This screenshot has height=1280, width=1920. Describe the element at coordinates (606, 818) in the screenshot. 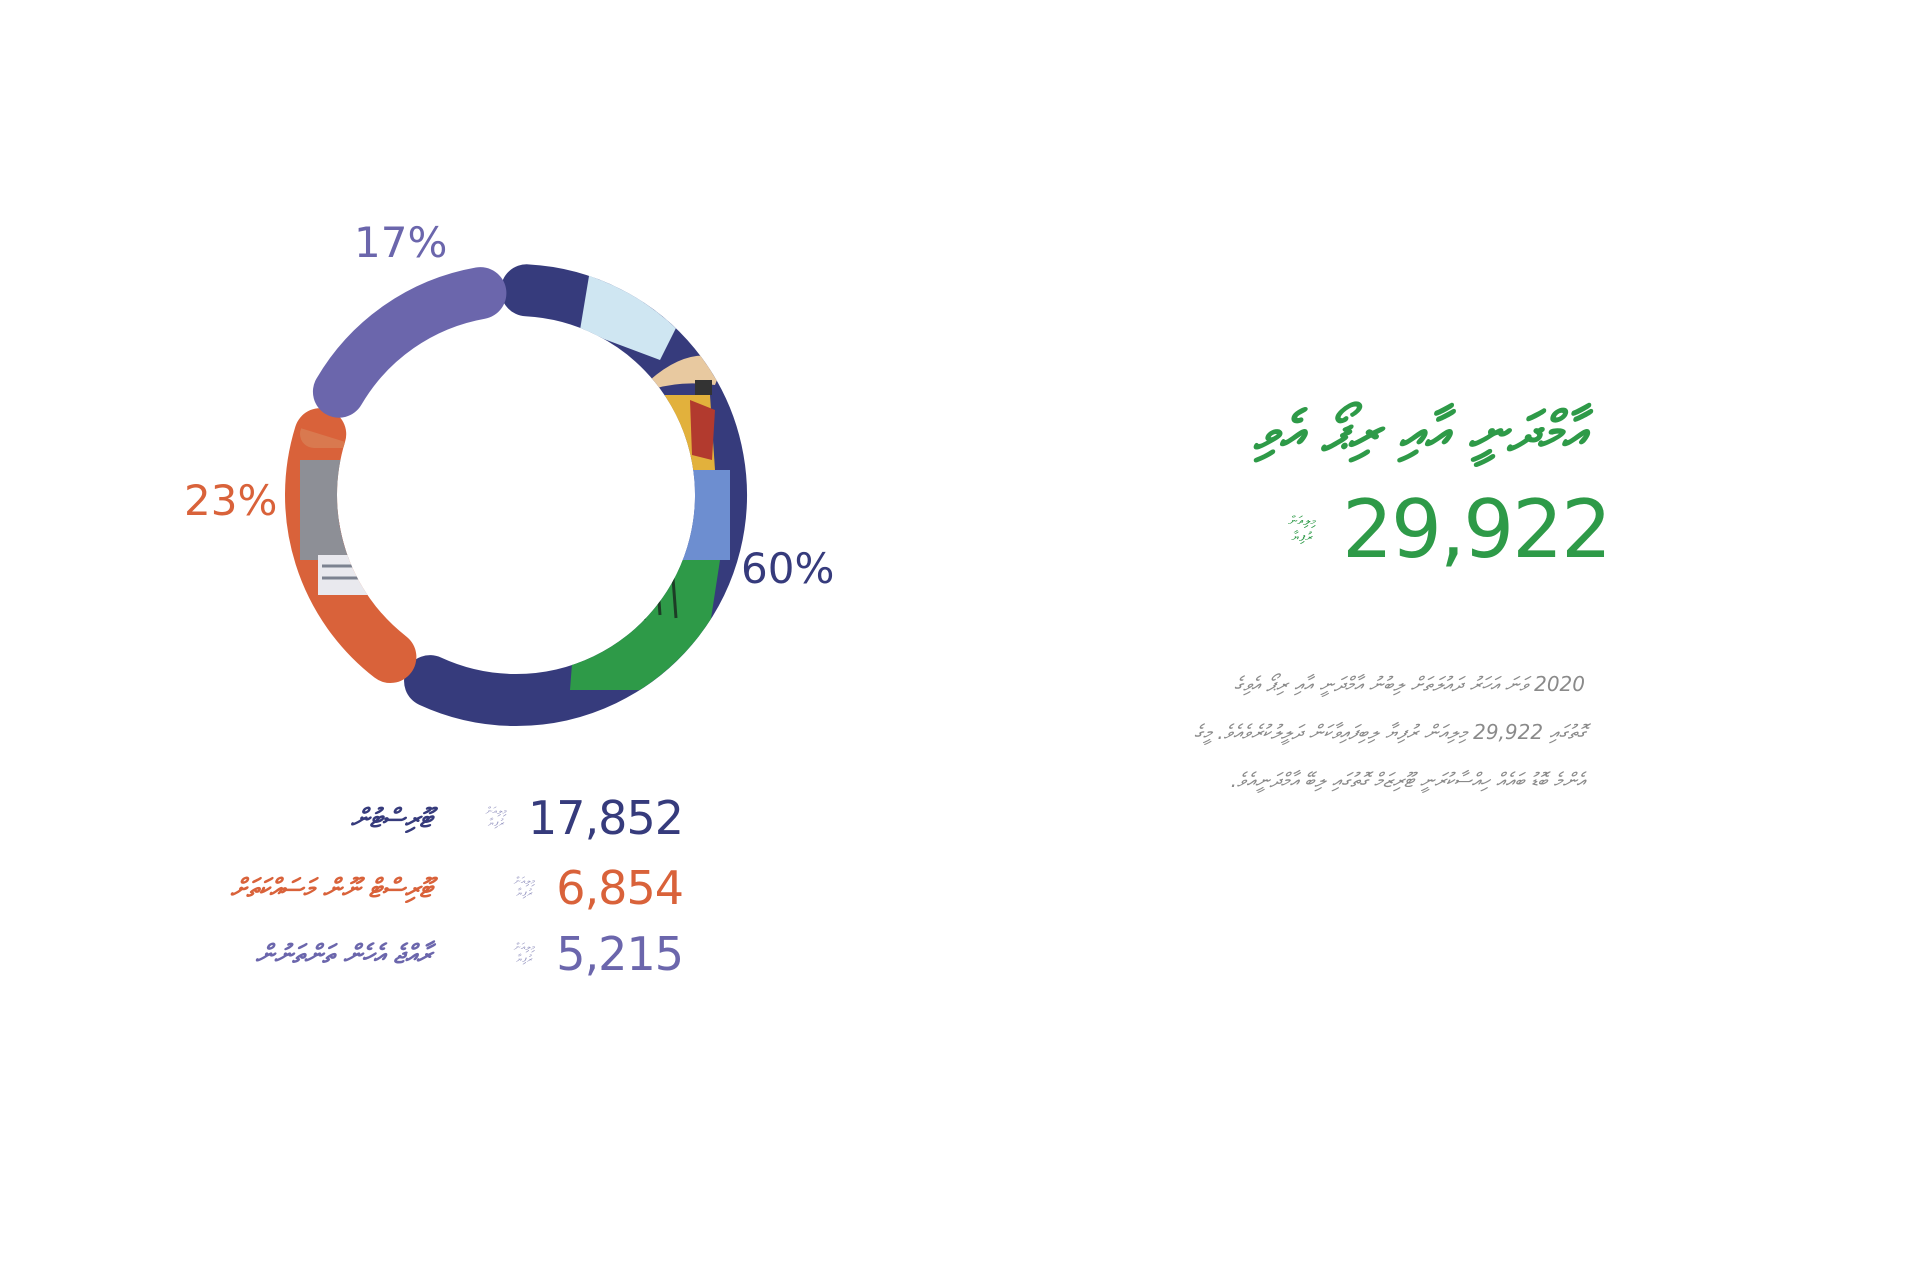

I see `legend-value: 17,852` at that location.